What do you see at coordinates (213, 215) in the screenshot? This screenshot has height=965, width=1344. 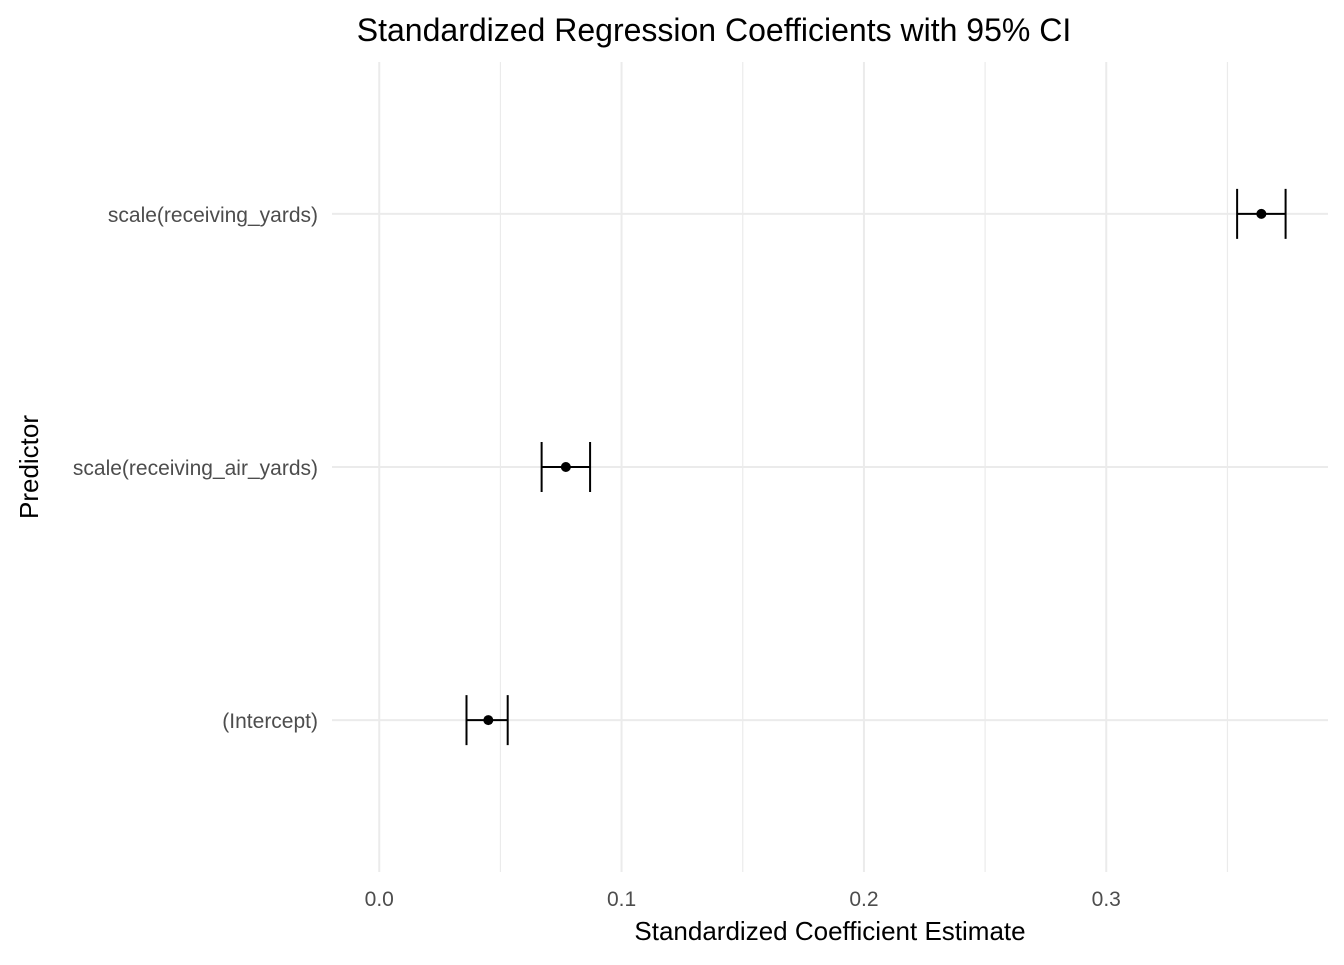 I see `y-tick-label: scale(receiving_yards)` at bounding box center [213, 215].